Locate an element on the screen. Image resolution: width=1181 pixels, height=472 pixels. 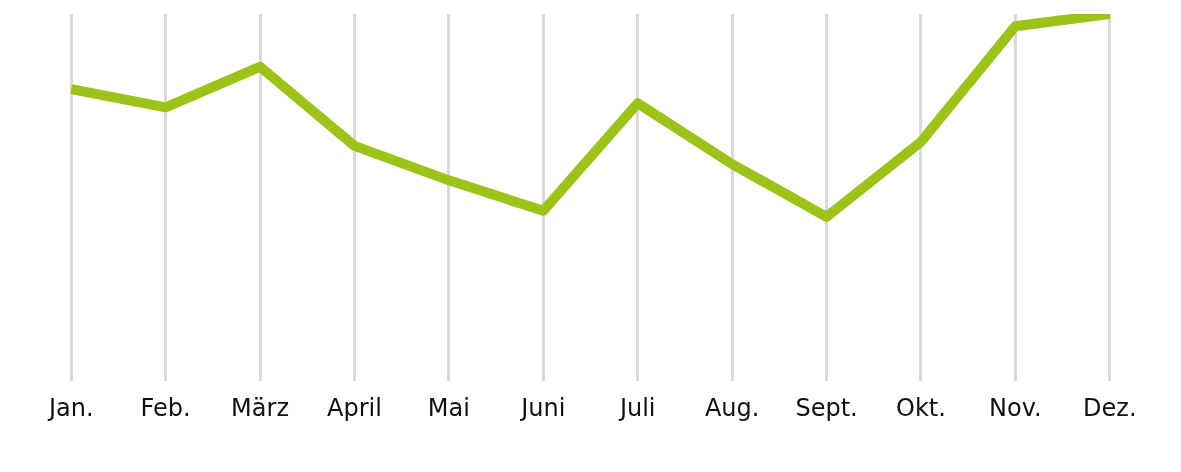
x-tick-label: Sept. is located at coordinates (826, 407).